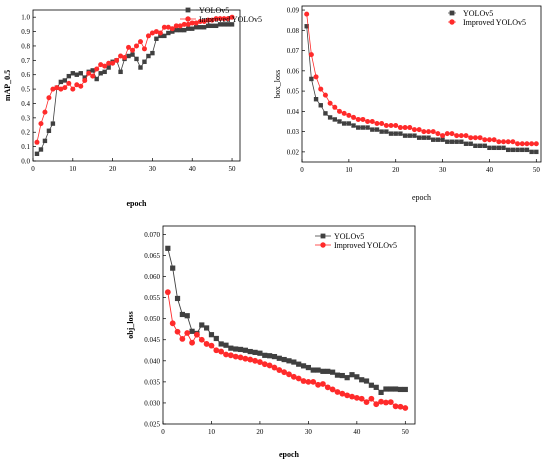 Image resolution: width=550 pixels, height=461 pixels. Describe the element at coordinates (293, 152) in the screenshot. I see `y-tick-label: 0.02` at that location.